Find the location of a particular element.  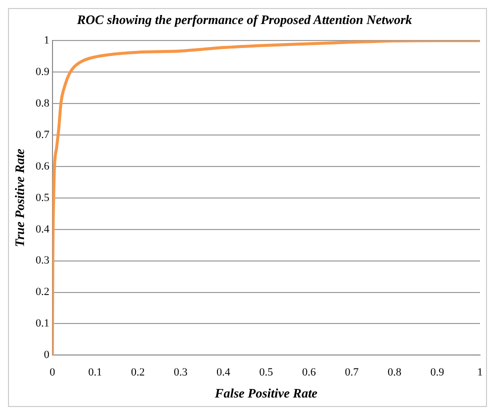

x-tick-label: 0.6 is located at coordinates (309, 372).